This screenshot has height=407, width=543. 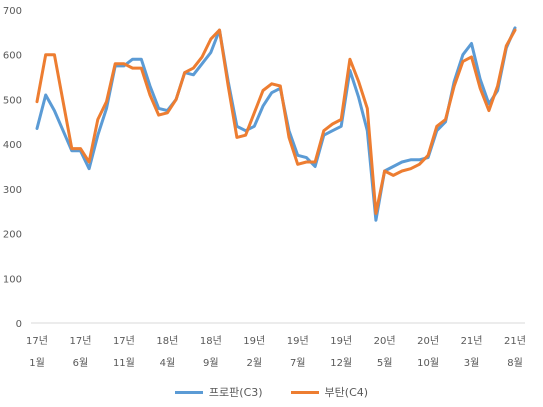 I want to click on legend-item-butane: 부탄(C4), so click(x=329, y=392).